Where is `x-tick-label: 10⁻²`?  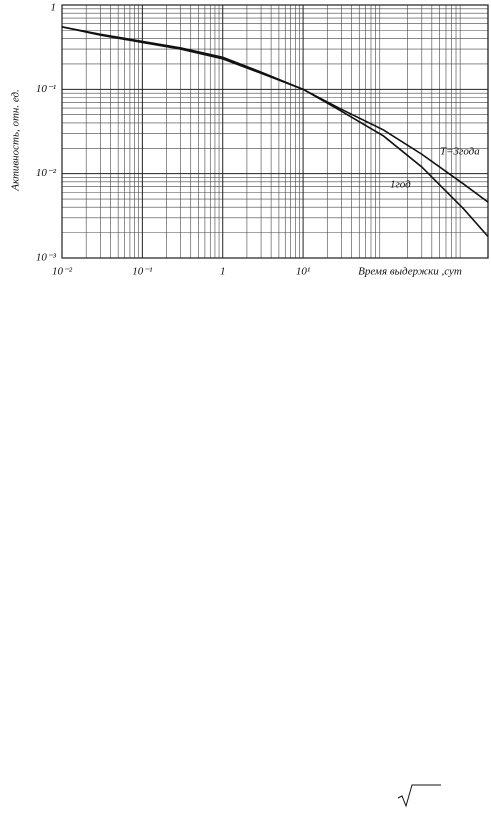
x-tick-label: 10⁻² is located at coordinates (62, 272).